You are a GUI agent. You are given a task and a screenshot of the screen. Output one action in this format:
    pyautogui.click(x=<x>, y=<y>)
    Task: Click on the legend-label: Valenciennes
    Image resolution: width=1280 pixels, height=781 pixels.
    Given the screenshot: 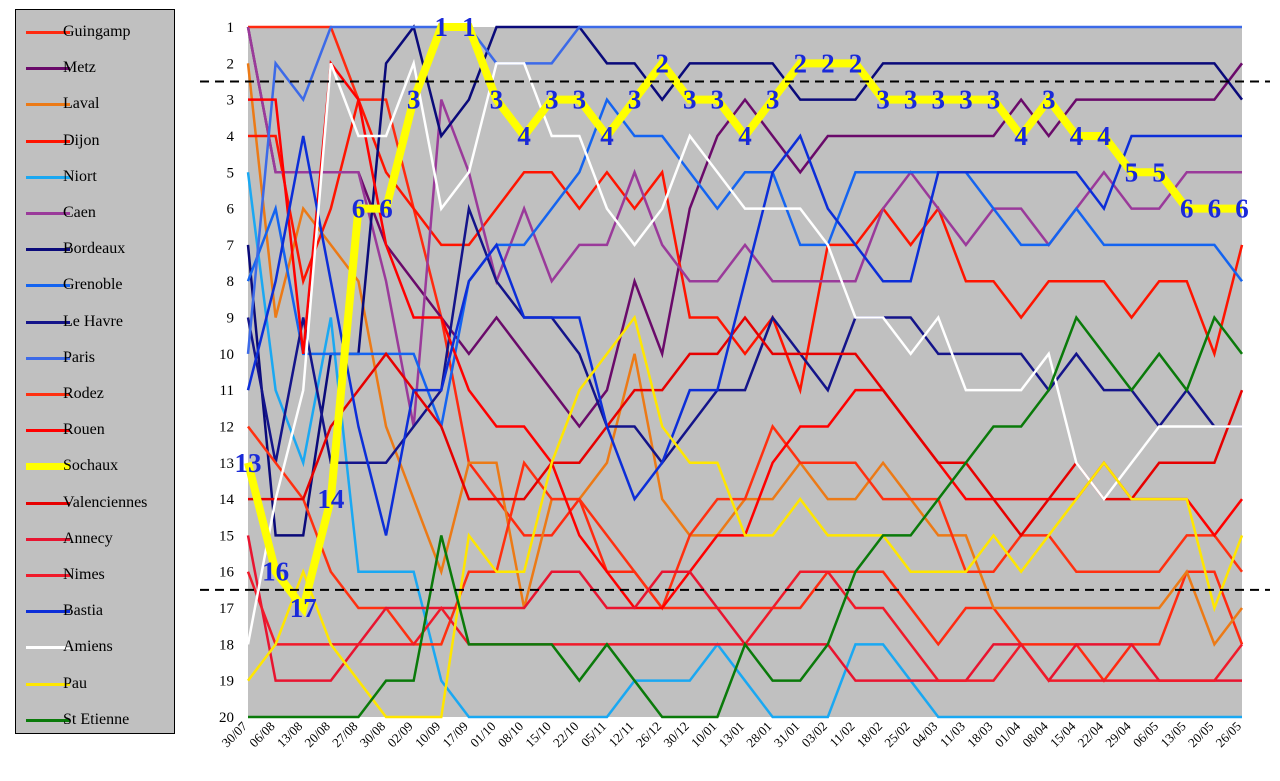 What is the action you would take?
    pyautogui.click(x=105, y=502)
    